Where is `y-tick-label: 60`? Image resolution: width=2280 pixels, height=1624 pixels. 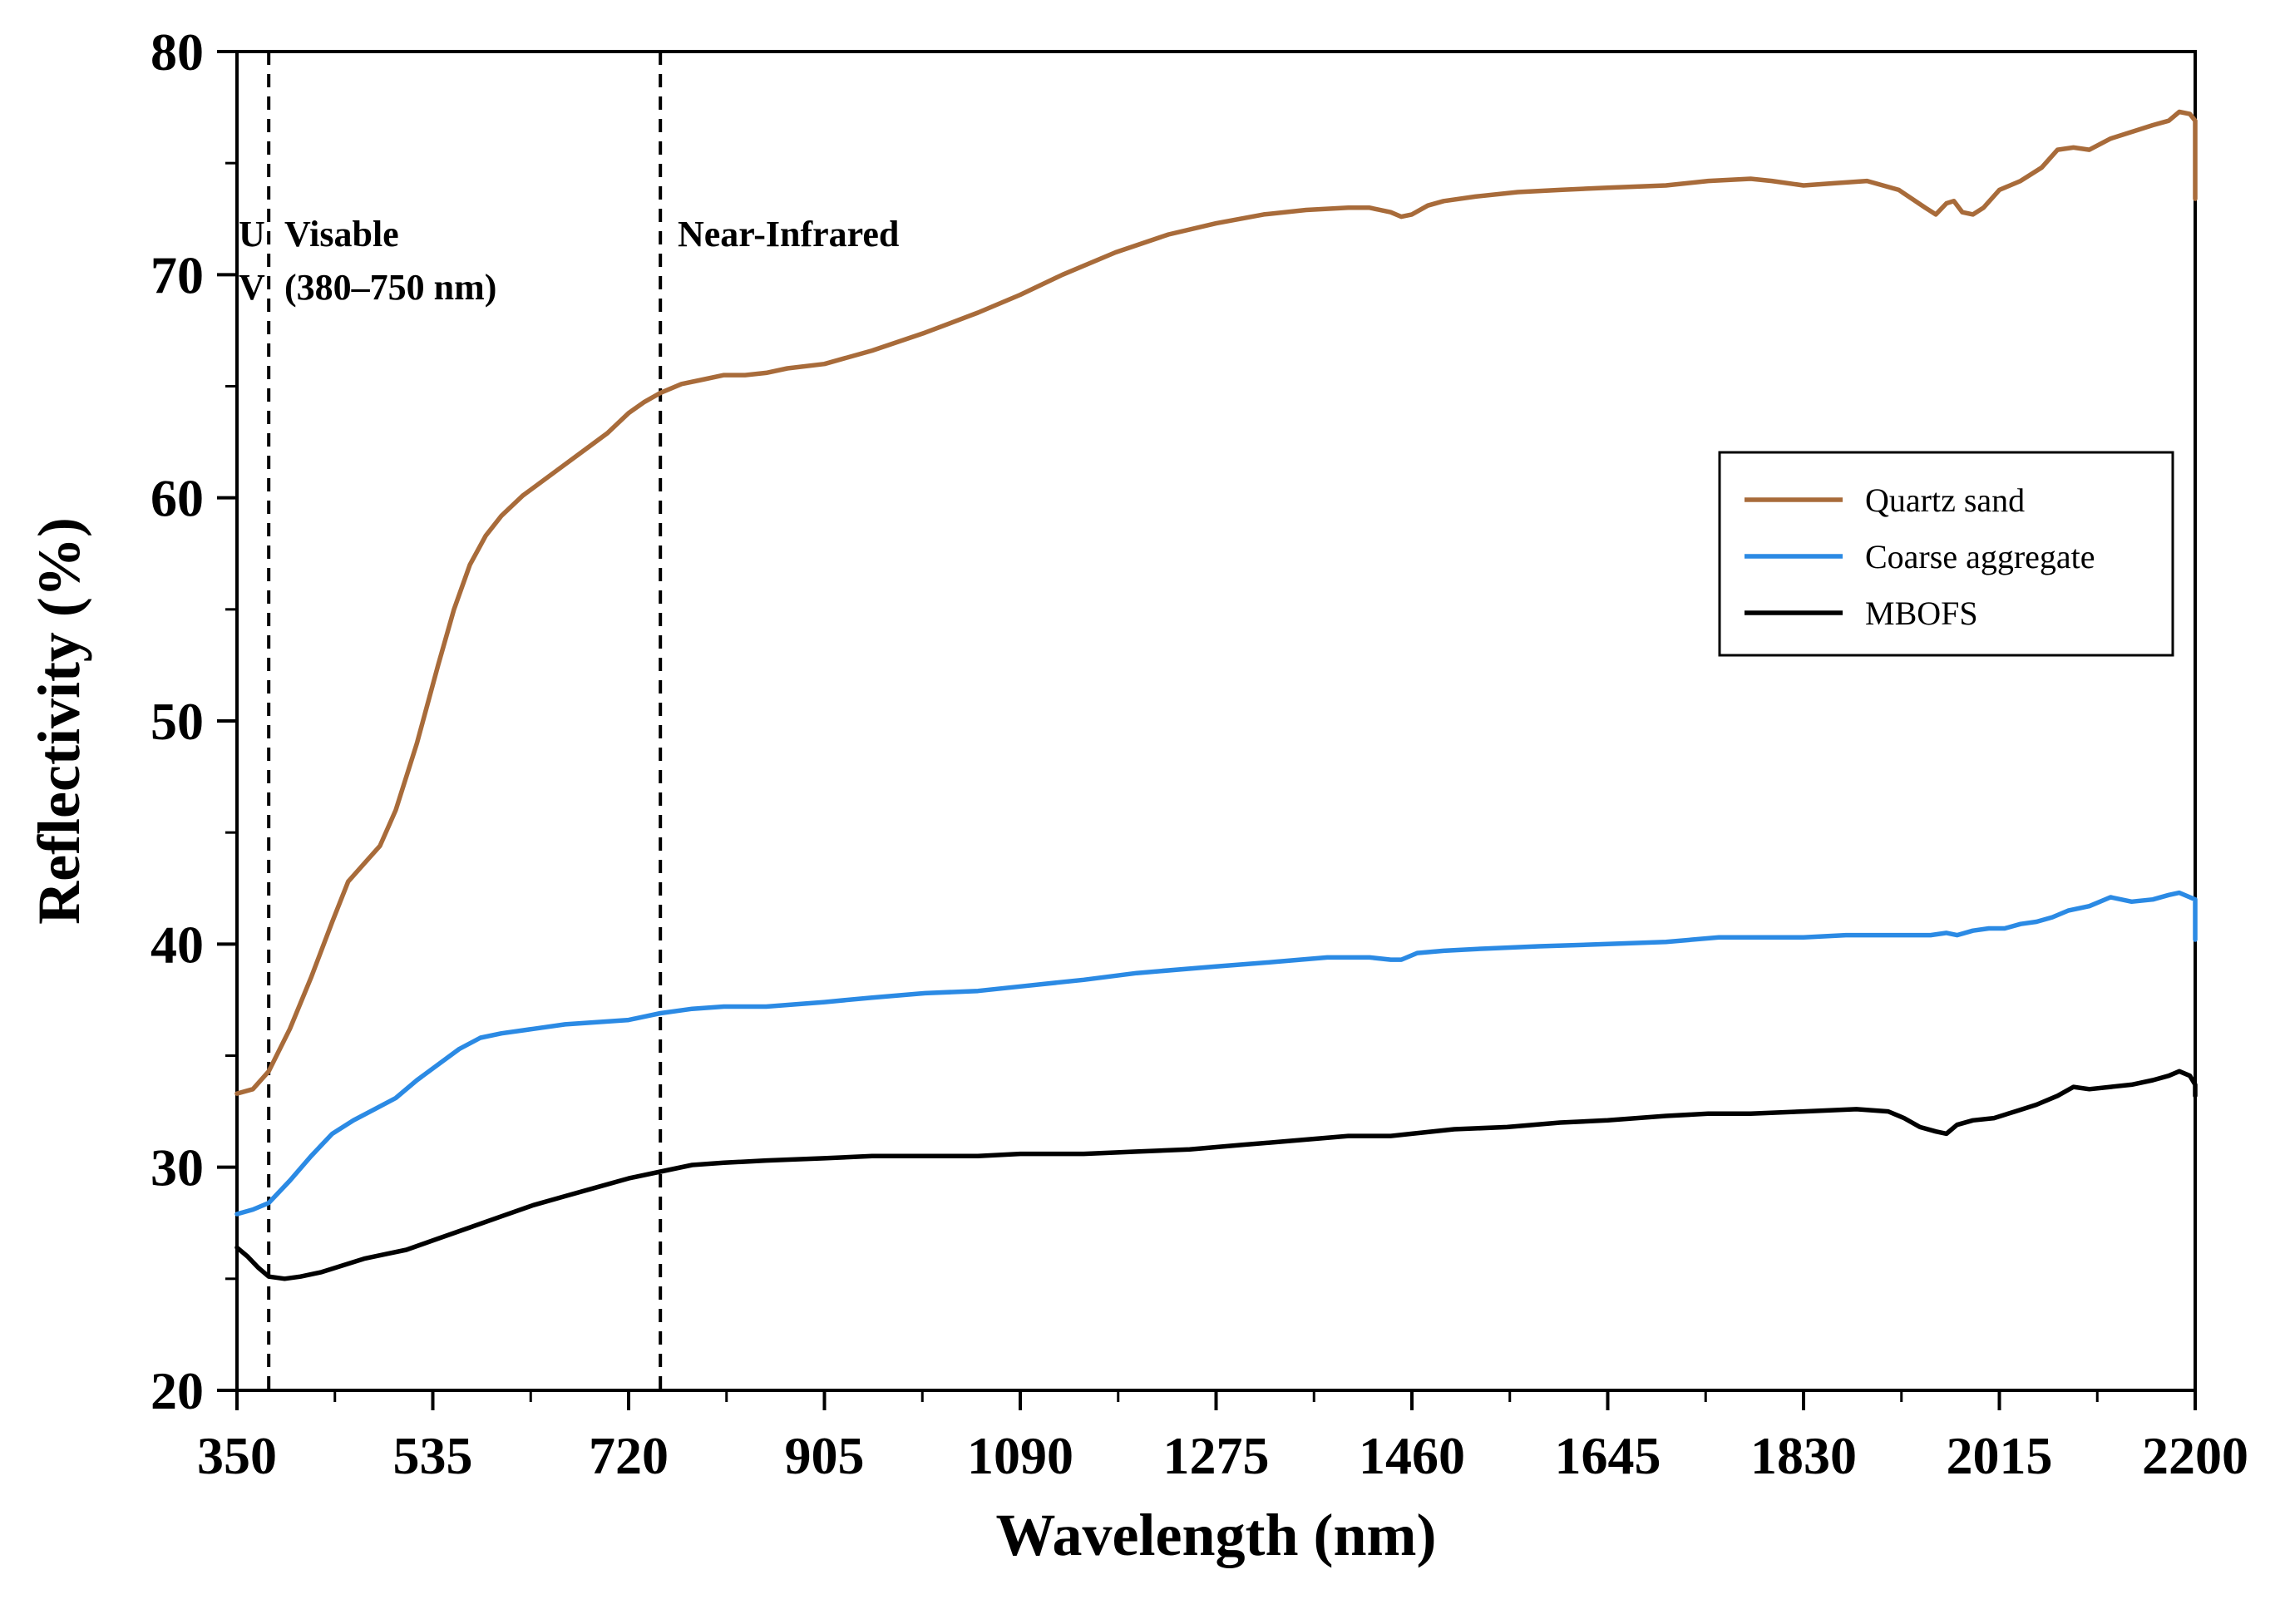
y-tick-label: 60 is located at coordinates (178, 498).